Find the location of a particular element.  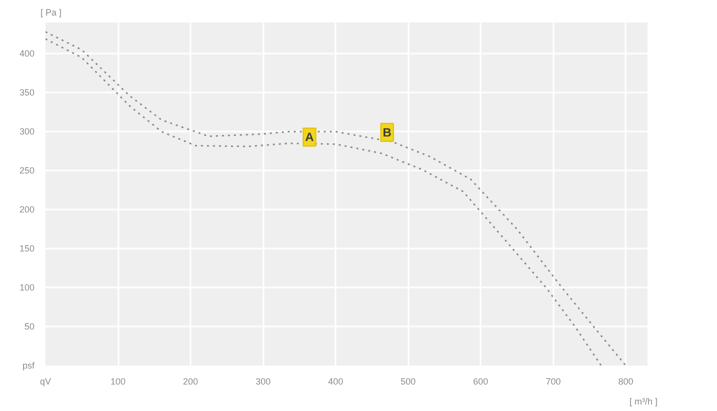

x-tick-label: qV is located at coordinates (46, 381).